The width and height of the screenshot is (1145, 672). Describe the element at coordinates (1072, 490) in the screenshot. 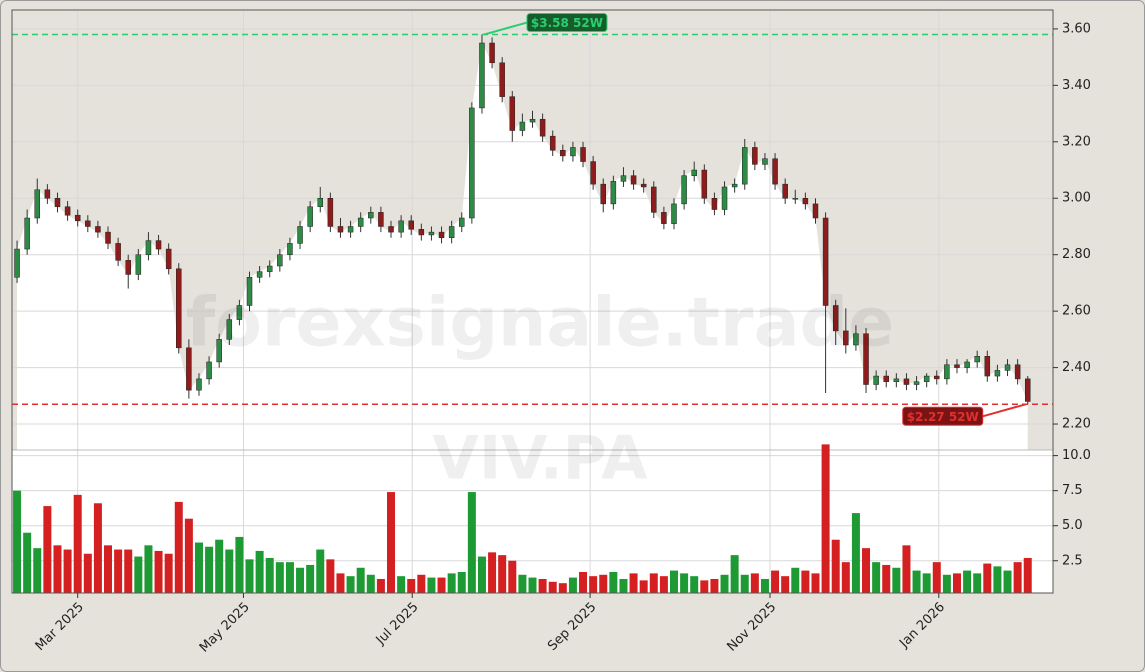

I see `volume-tick-label: 7.5` at that location.